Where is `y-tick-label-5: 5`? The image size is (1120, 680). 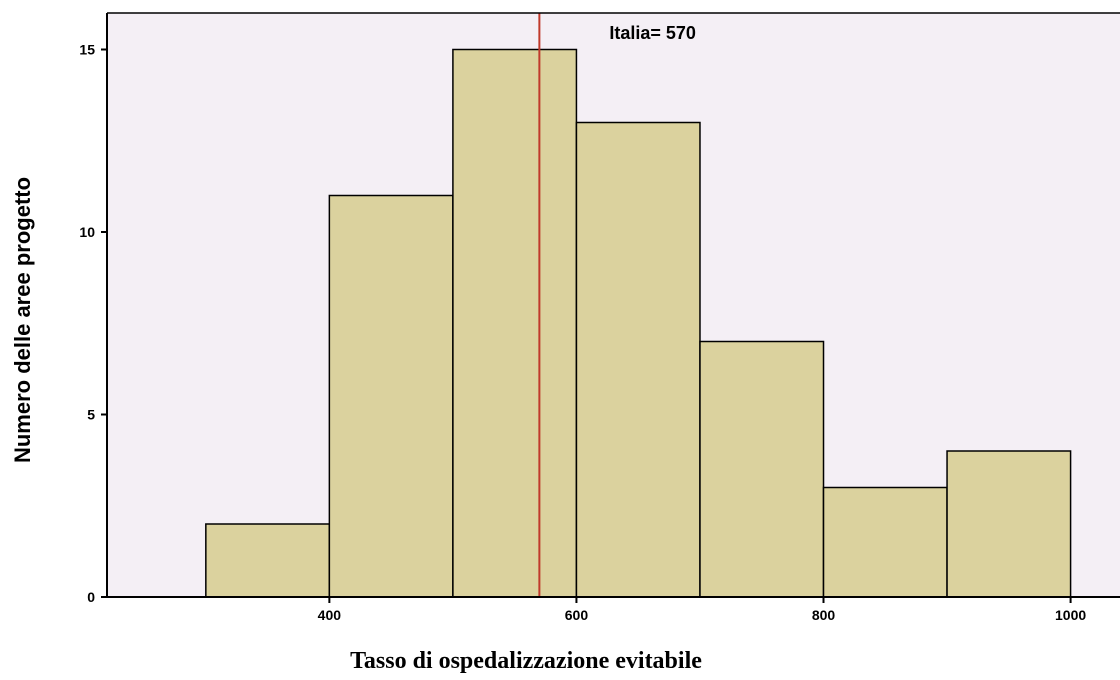 y-tick-label-5: 5 is located at coordinates (91, 415).